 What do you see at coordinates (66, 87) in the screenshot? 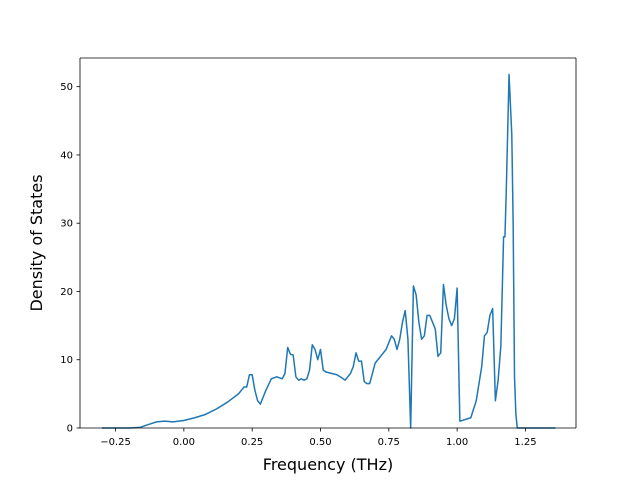
I see `y-tick-label: 50` at bounding box center [66, 87].